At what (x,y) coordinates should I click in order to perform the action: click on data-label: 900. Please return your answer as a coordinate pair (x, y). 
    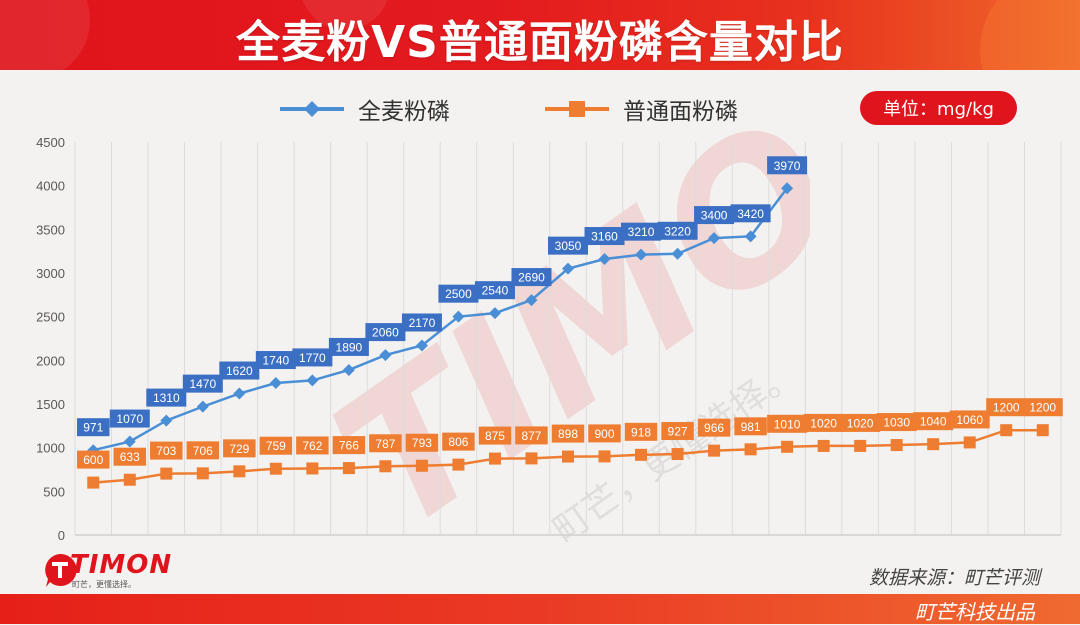
    Looking at the image, I should click on (605, 434).